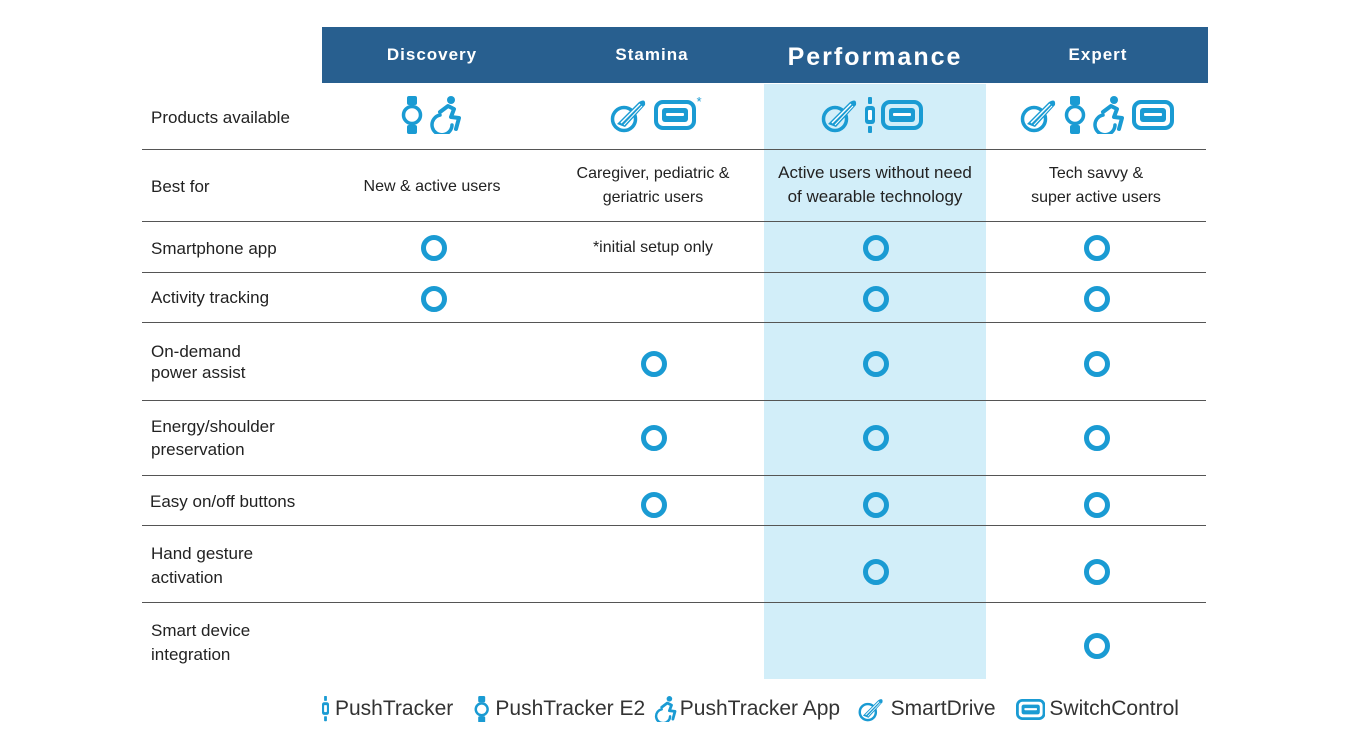 The height and width of the screenshot is (750, 1350). What do you see at coordinates (201, 630) in the screenshot?
I see `row-label-line: Smart device` at bounding box center [201, 630].